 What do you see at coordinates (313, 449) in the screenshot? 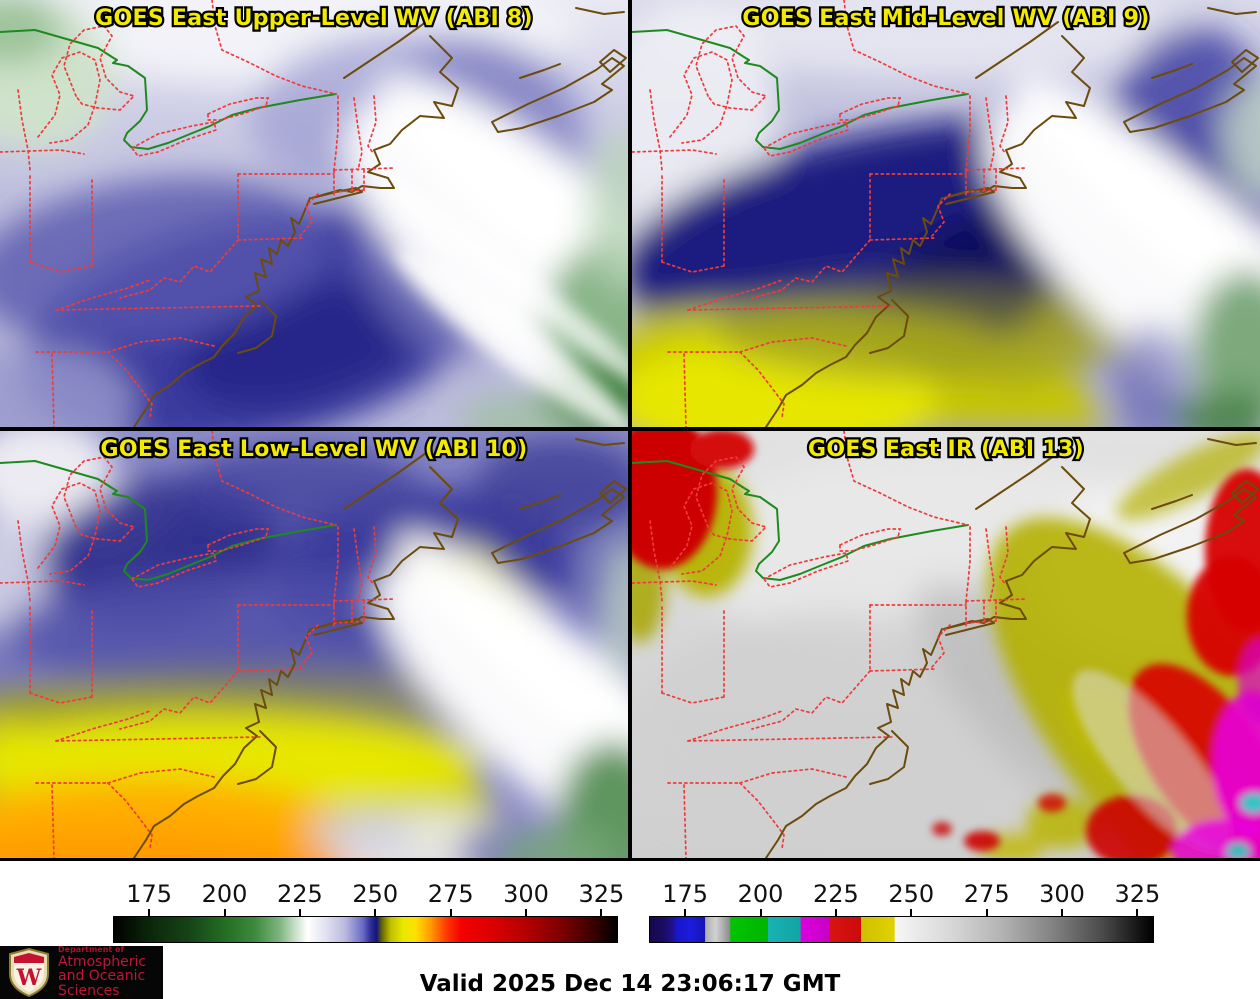
I see `panel-title-abi10: GOES East Low-Level WV (ABI 10)` at bounding box center [313, 449].